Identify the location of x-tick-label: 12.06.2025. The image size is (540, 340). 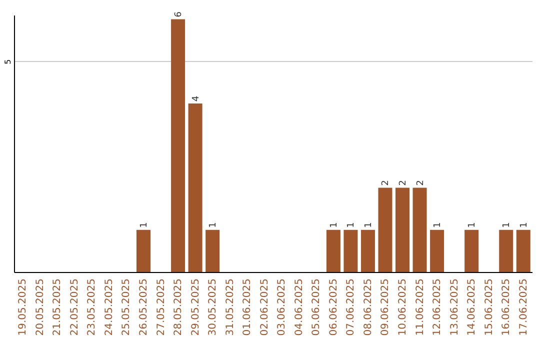
(438, 307).